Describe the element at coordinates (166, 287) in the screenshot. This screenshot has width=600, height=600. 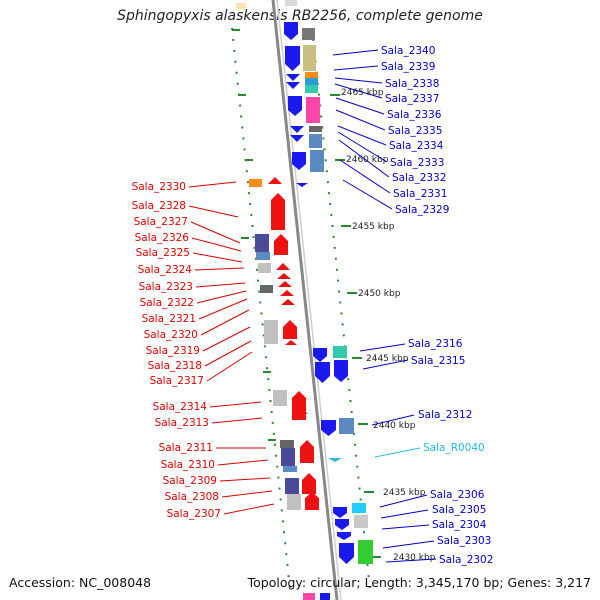
I see `gene-label-reverse: Sala_2323` at that location.